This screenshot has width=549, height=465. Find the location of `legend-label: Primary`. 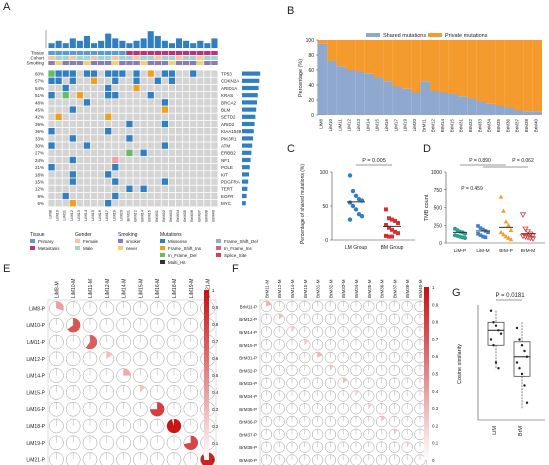

legend-label: Primary is located at coordinates (46, 241).